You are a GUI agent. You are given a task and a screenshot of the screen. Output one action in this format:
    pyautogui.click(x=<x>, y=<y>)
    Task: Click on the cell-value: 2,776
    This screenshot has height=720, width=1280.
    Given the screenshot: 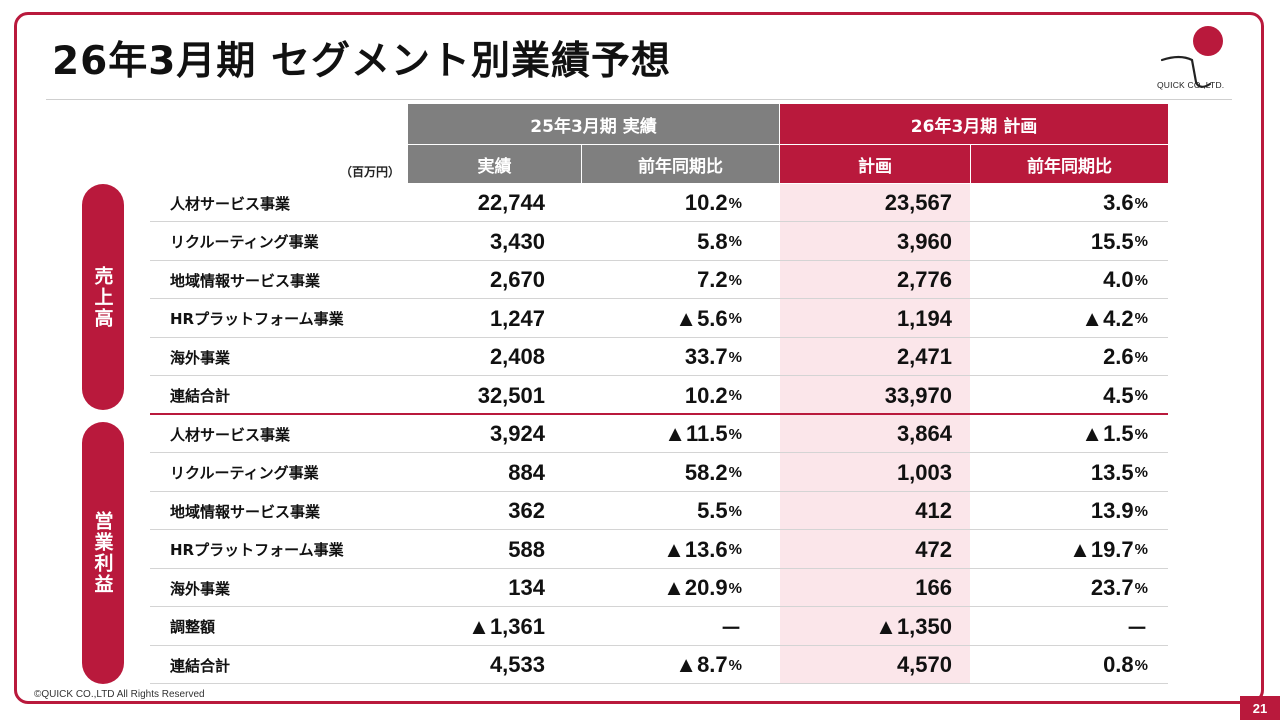 What is the action you would take?
    pyautogui.click(x=924, y=279)
    